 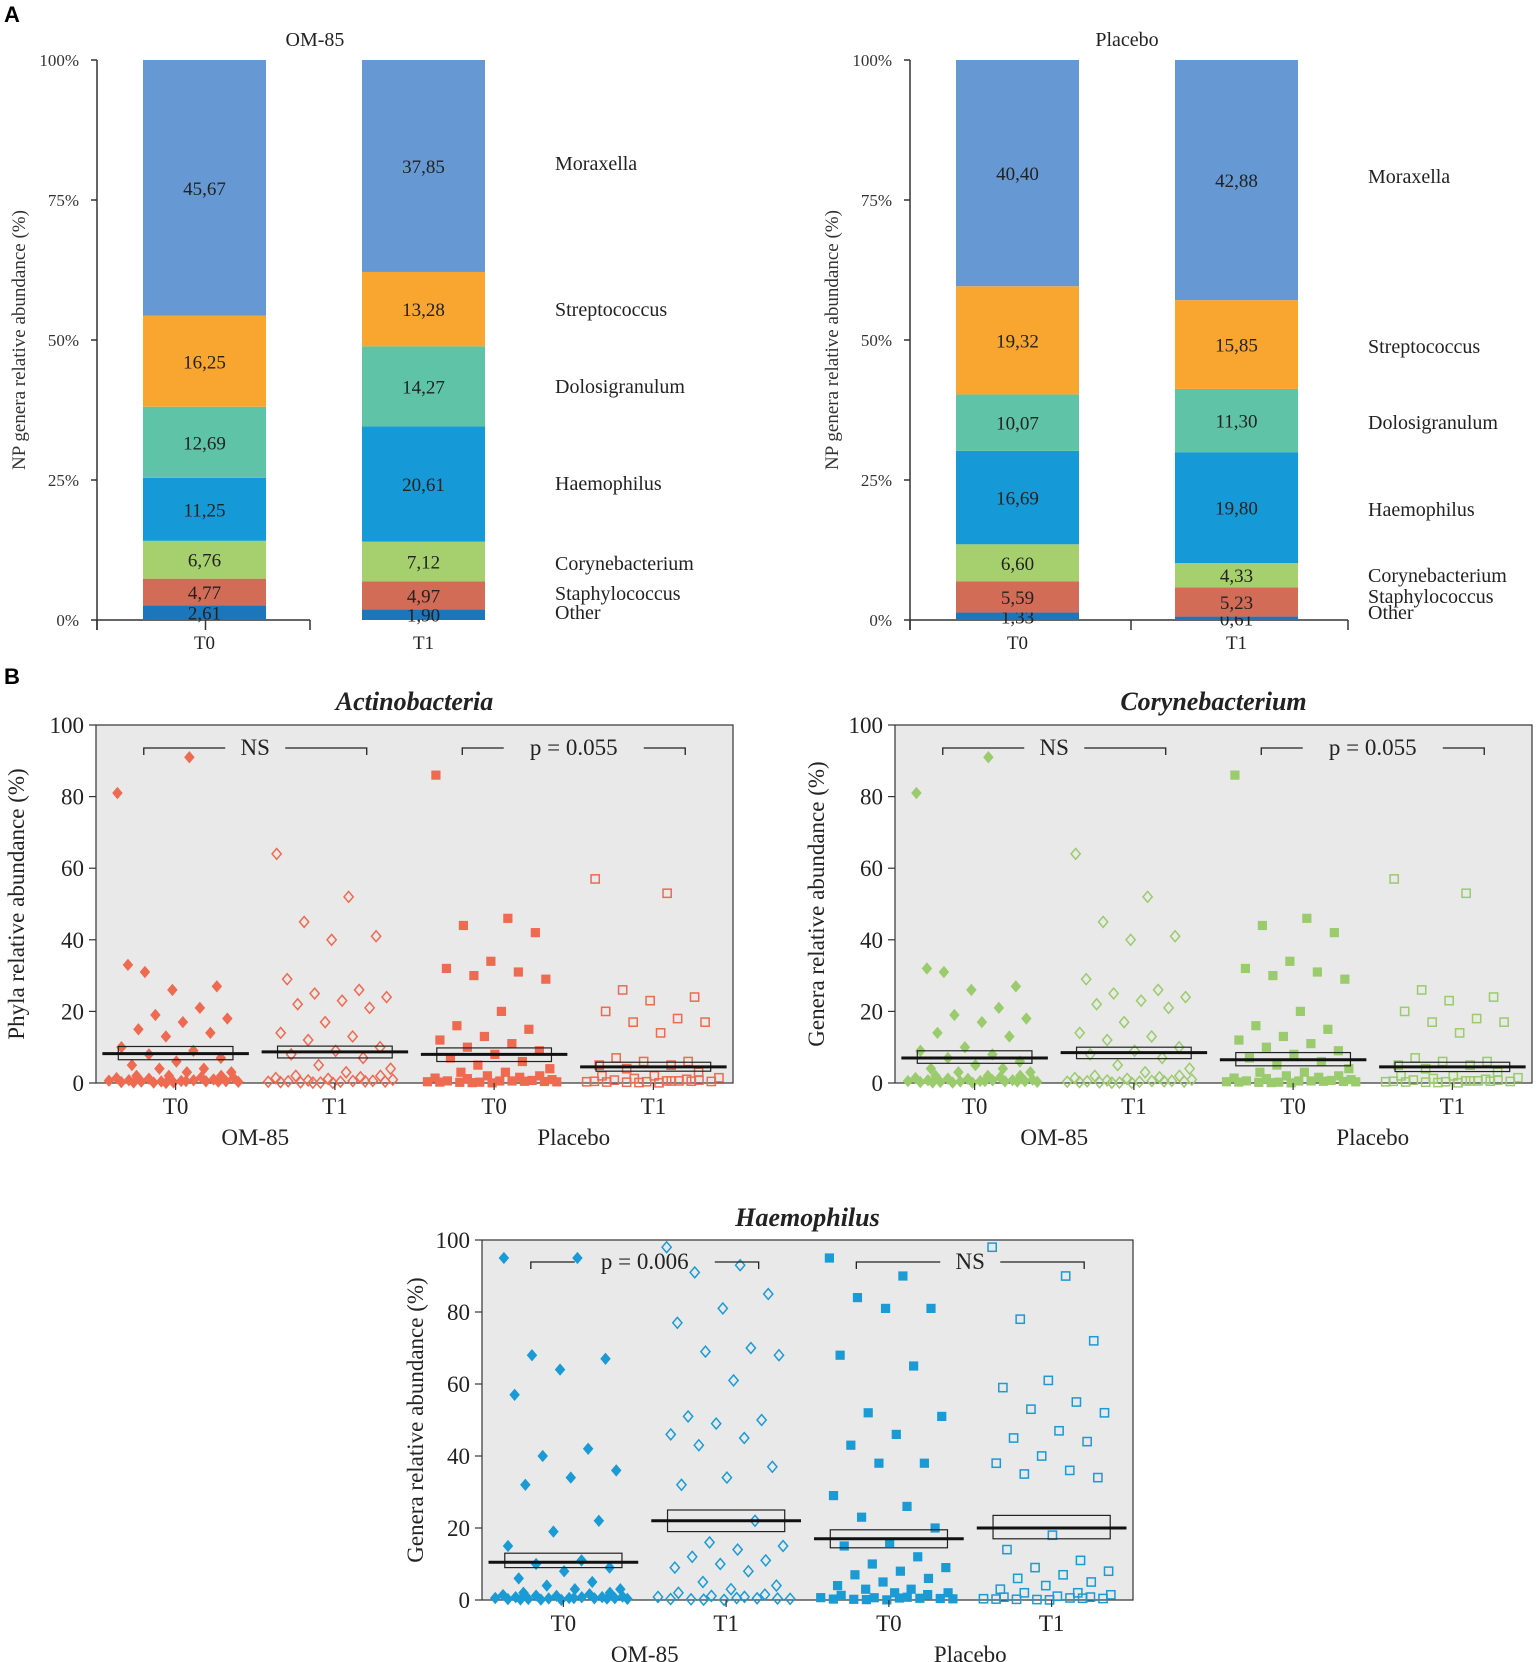 I want to click on y-tick-label: 50%, so click(x=63, y=340).